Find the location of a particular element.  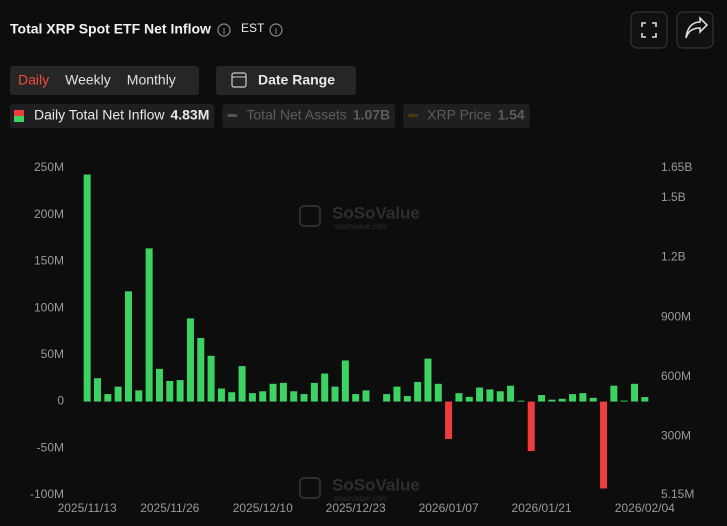

tab-group is located at coordinates (104, 80).